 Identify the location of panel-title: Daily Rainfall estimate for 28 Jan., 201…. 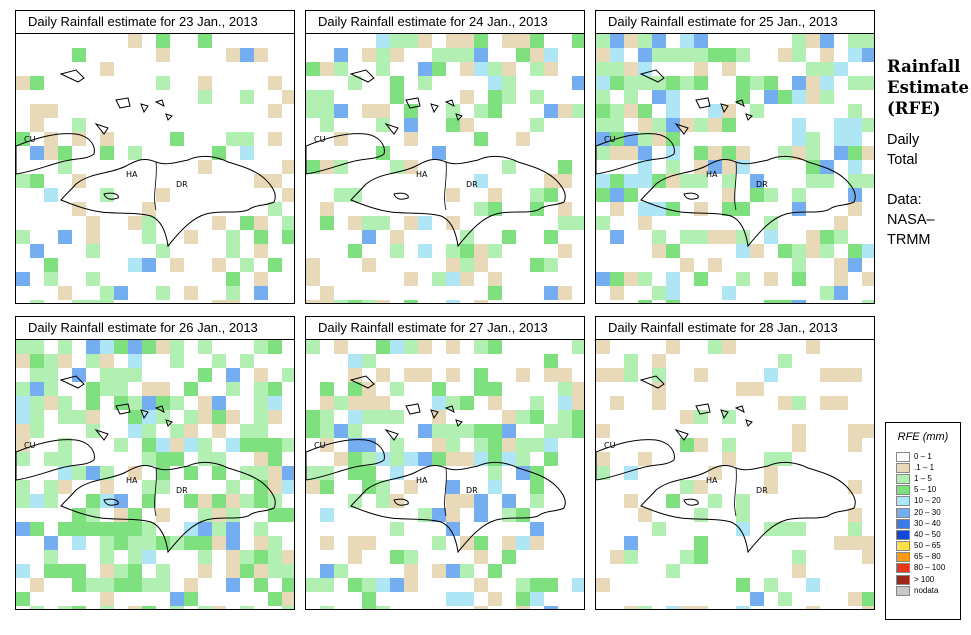
(735, 328).